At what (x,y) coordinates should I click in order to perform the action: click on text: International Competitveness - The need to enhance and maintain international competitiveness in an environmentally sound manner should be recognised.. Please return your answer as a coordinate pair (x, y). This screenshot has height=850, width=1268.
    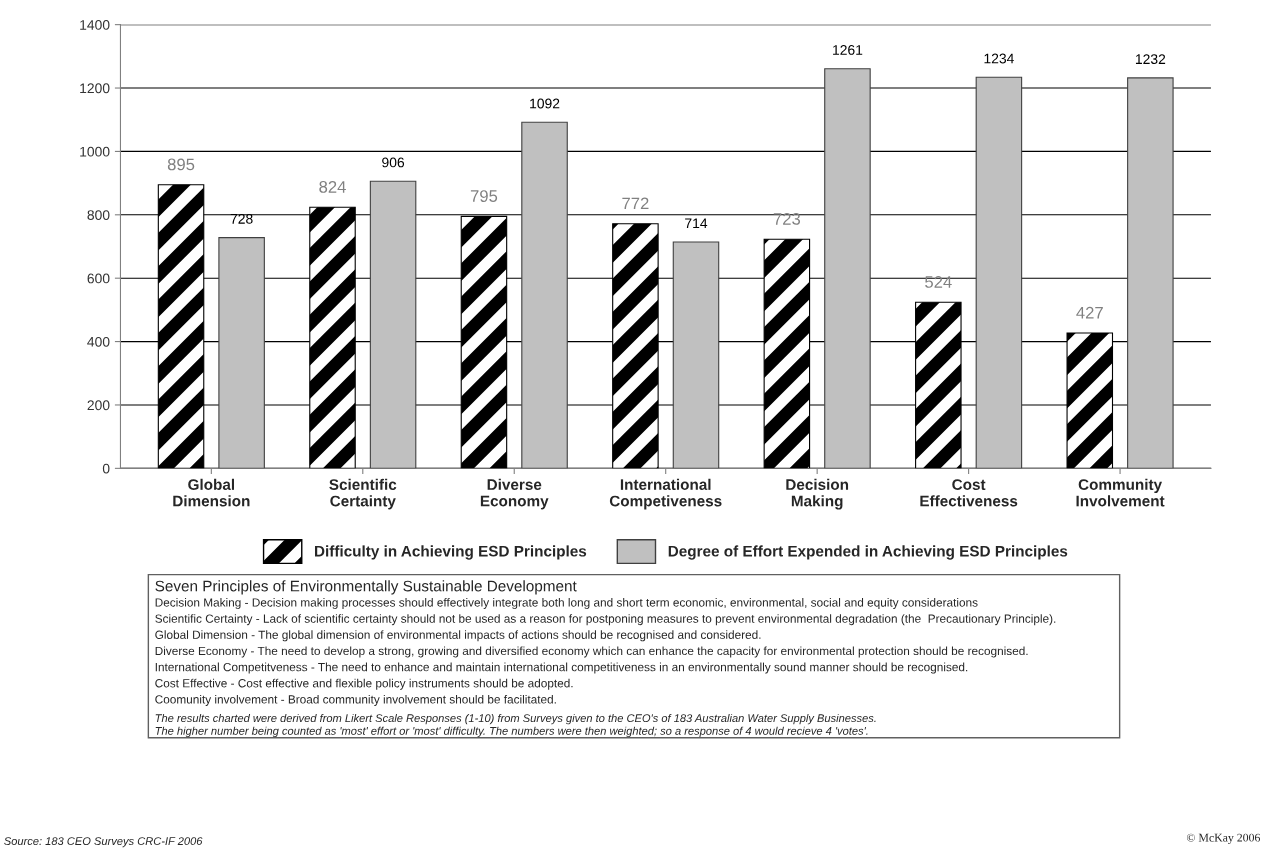
    Looking at the image, I should click on (561, 668).